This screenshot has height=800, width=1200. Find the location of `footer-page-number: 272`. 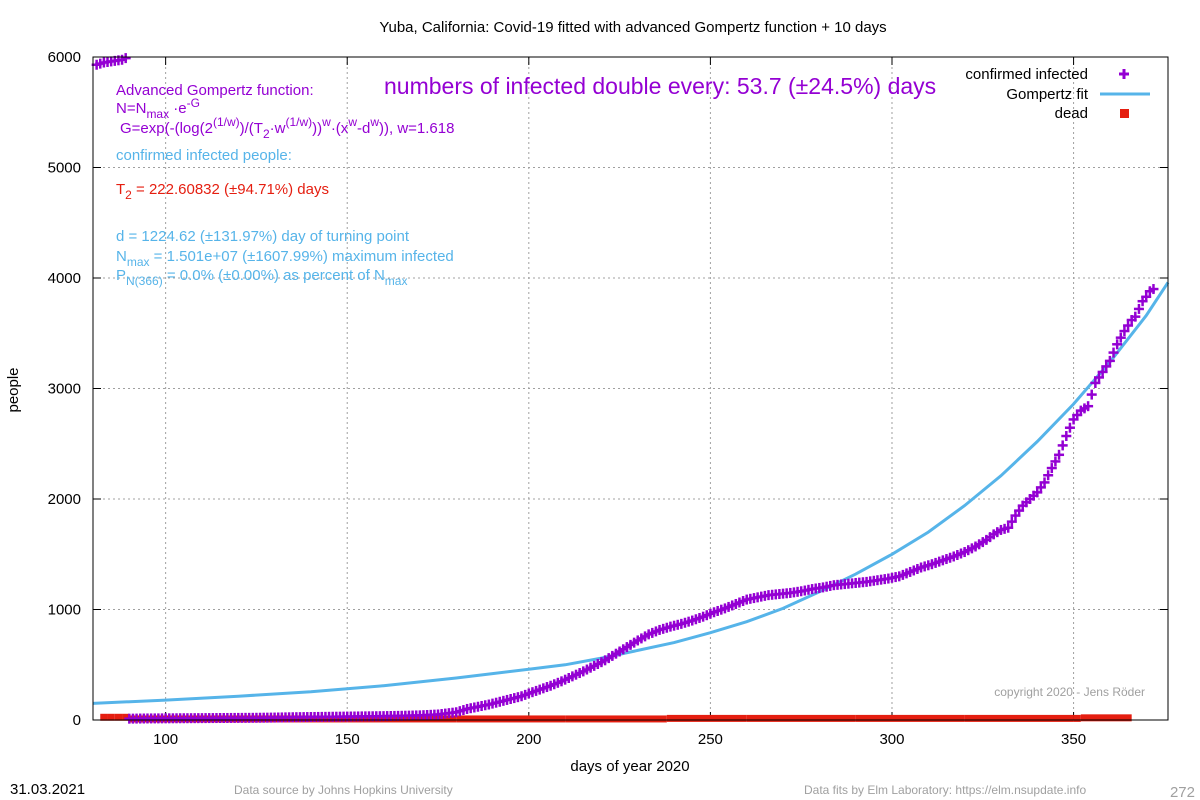

footer-page-number: 272 is located at coordinates (1182, 792).